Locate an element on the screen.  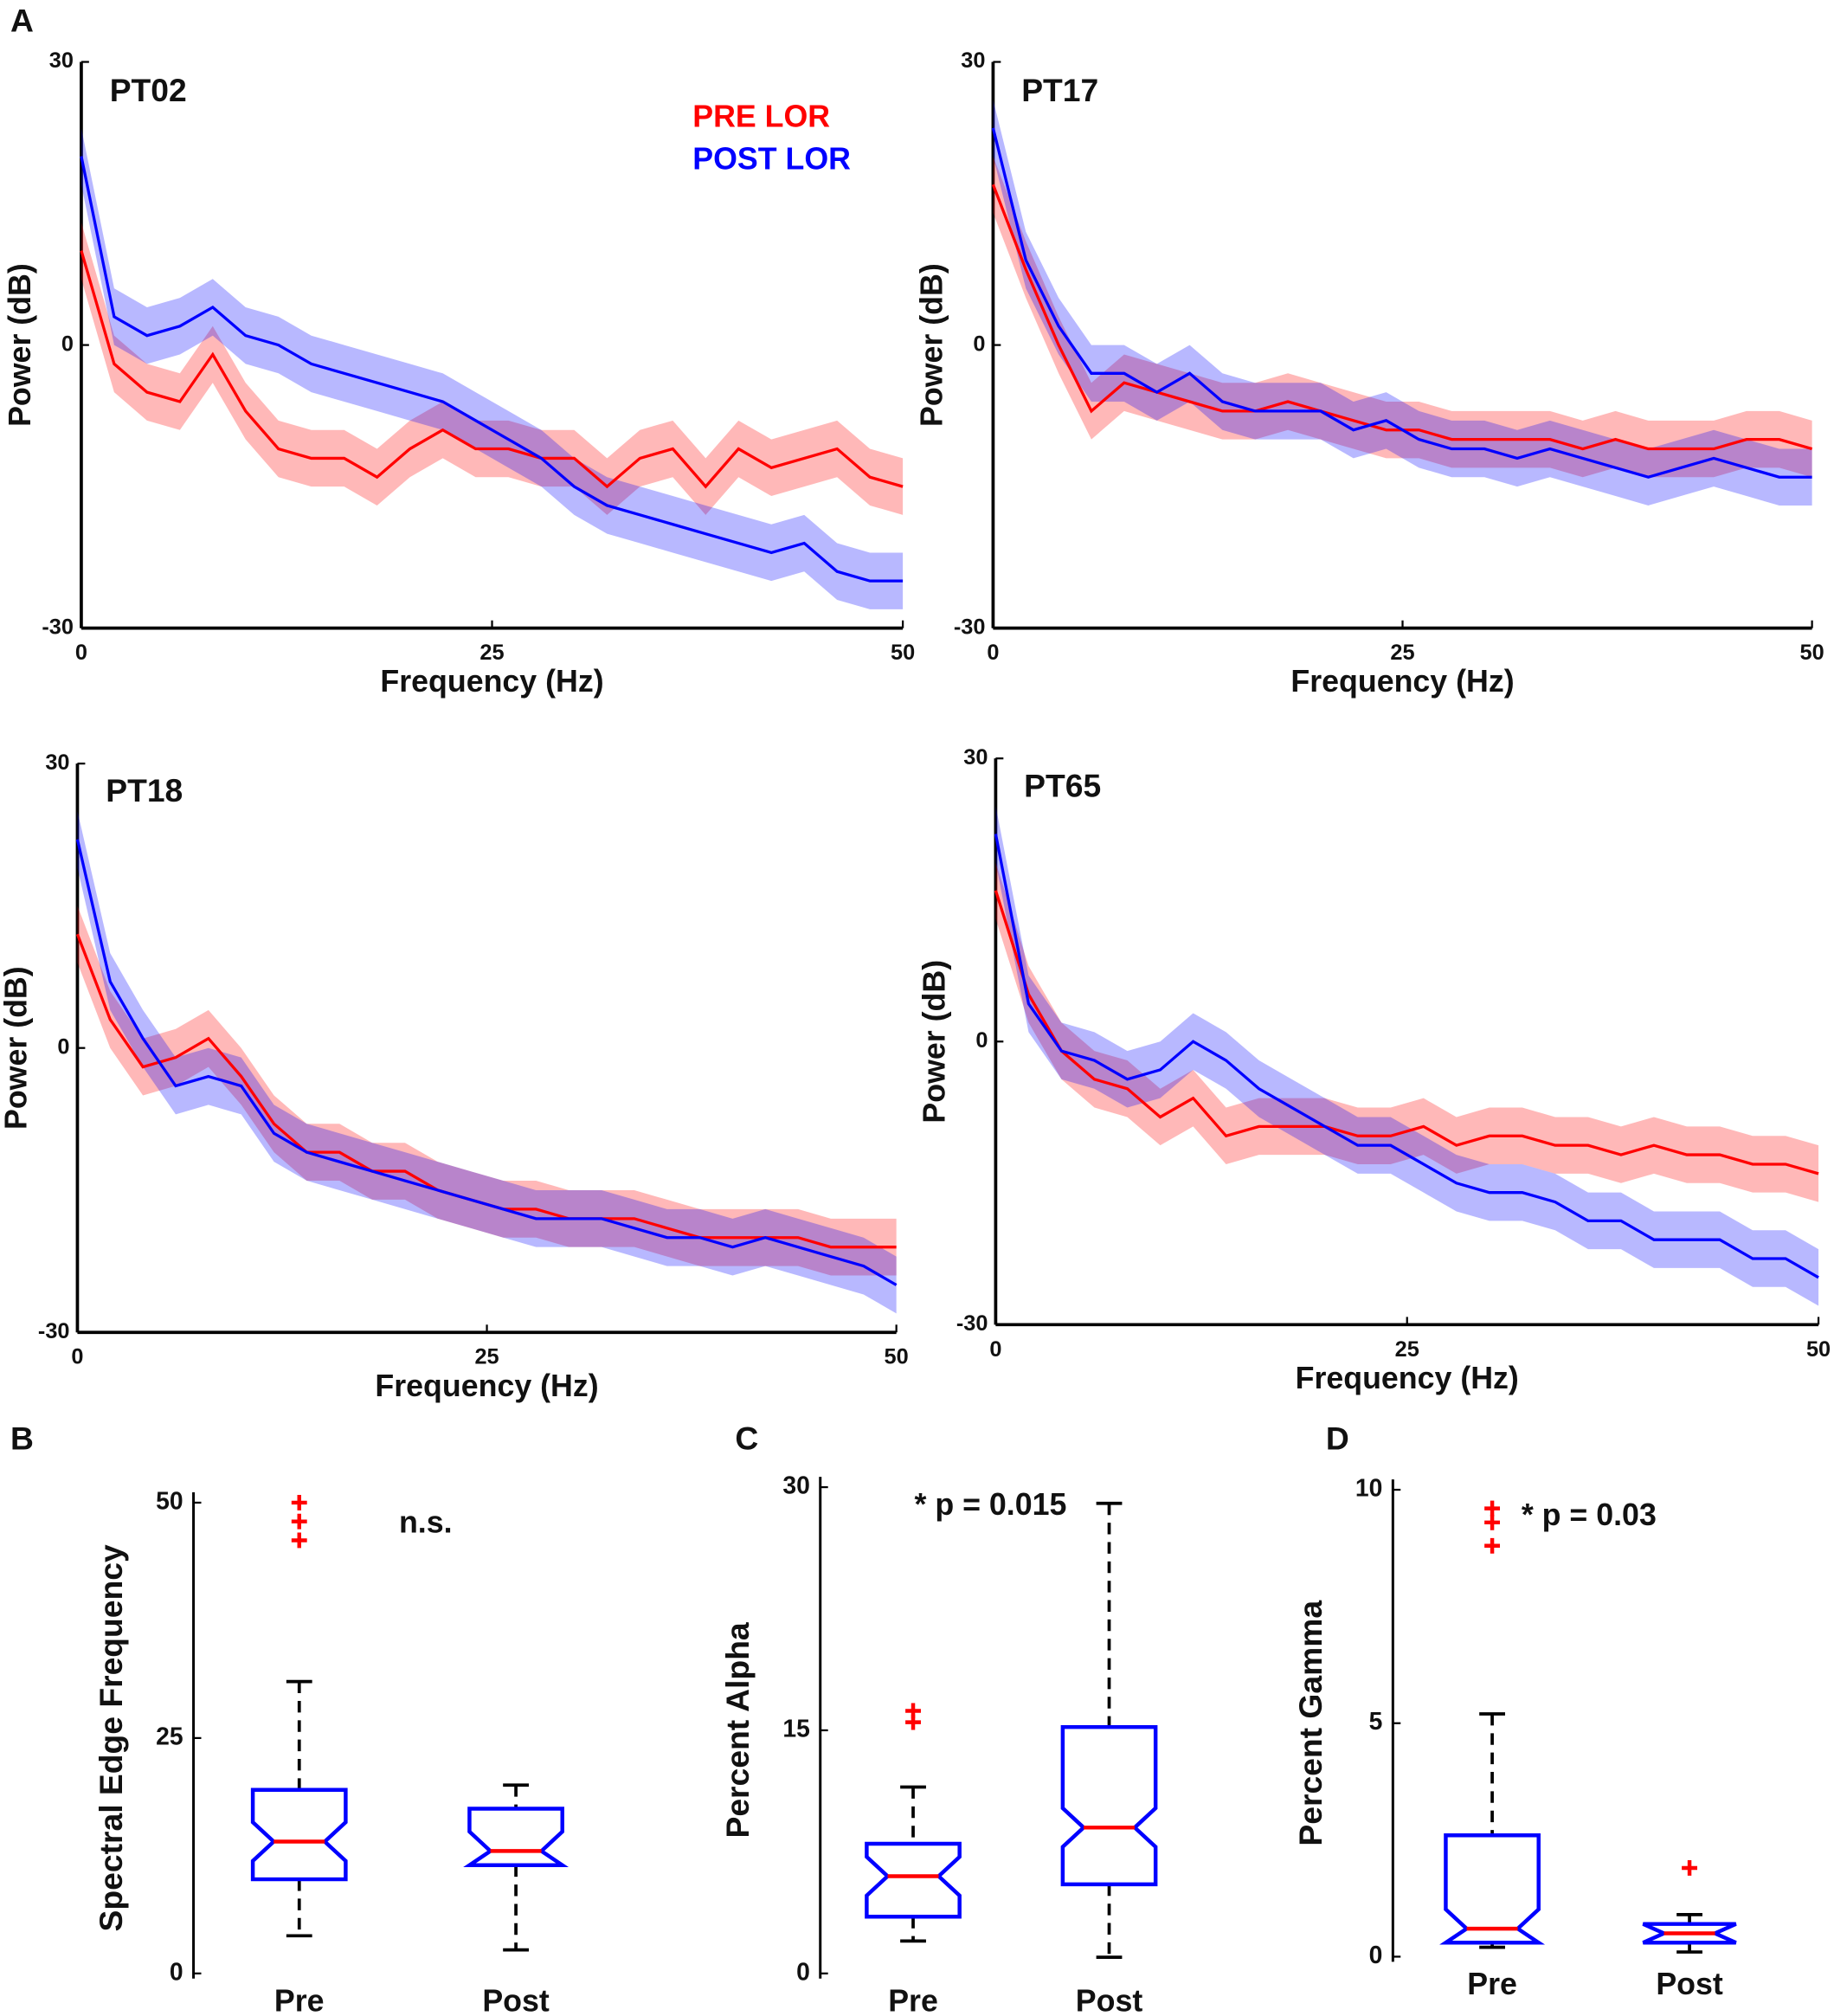
y-axis-label: Percent Gamma is located at coordinates (1310, 1723).